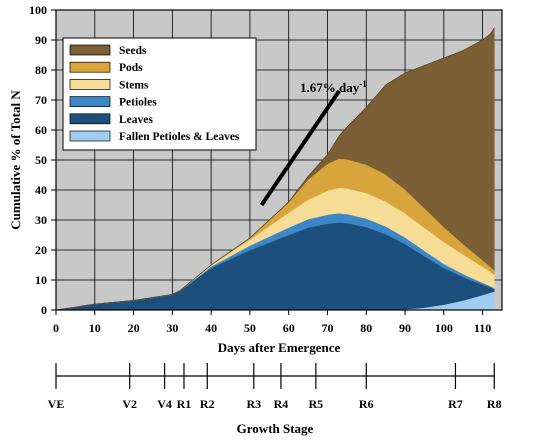  What do you see at coordinates (316, 404) in the screenshot?
I see `stage-label: R5` at bounding box center [316, 404].